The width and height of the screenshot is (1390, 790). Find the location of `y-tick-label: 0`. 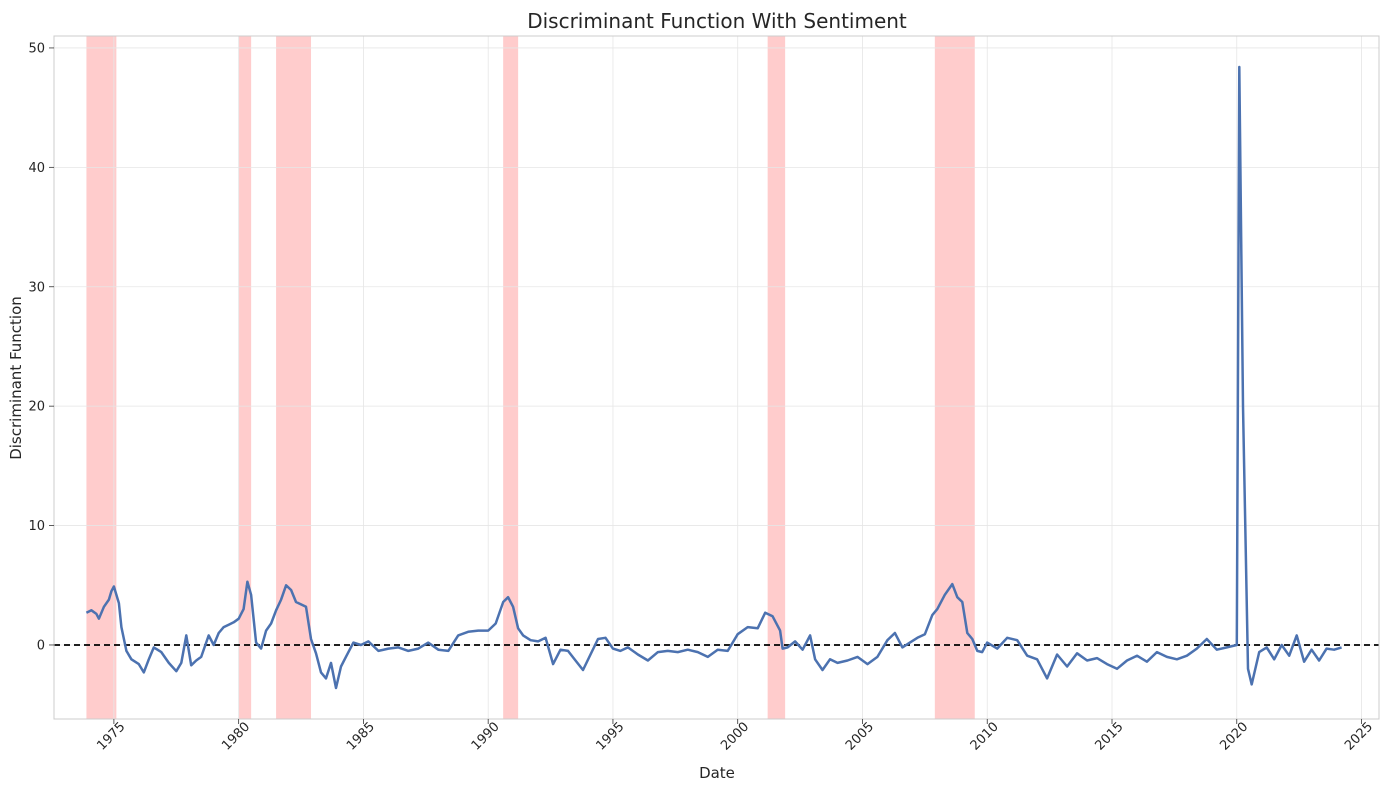

y-tick-label: 0 is located at coordinates (41, 645).